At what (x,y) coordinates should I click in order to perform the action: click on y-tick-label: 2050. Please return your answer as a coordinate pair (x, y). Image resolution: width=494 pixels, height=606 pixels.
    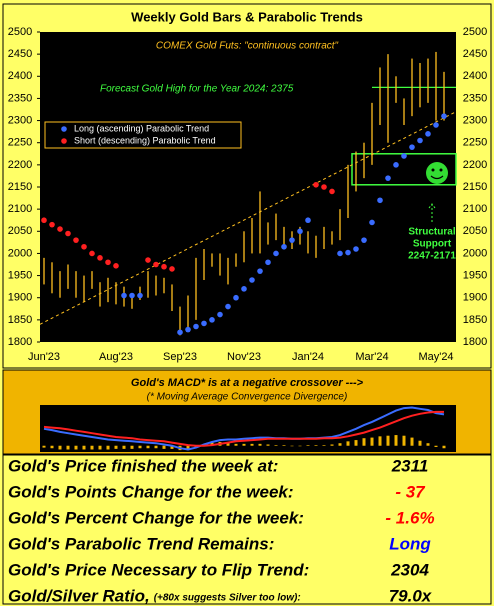
    Looking at the image, I should click on (20, 231).